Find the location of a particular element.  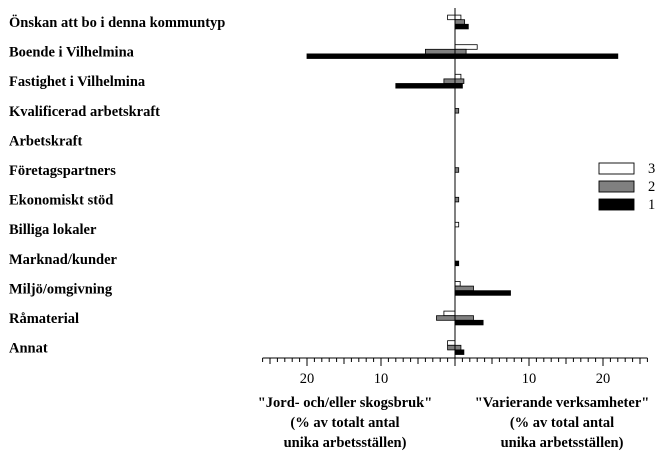

category-label: Råmaterial is located at coordinates (44, 319).